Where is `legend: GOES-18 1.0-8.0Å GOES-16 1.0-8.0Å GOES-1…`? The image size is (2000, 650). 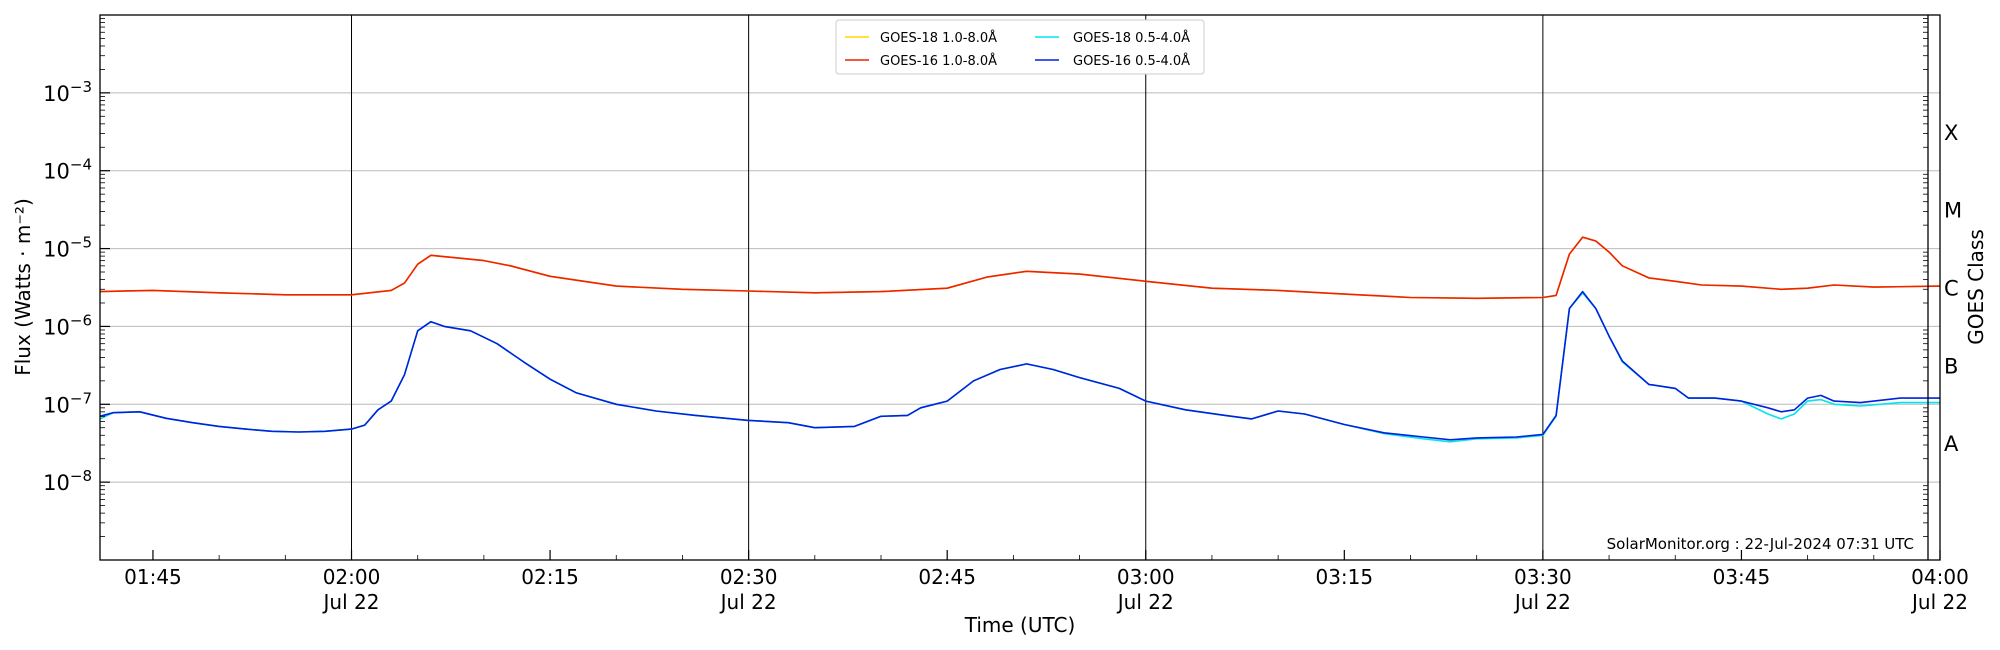 legend: GOES-18 1.0-8.0Å GOES-16 1.0-8.0Å GOES-1… is located at coordinates (1020, 47).